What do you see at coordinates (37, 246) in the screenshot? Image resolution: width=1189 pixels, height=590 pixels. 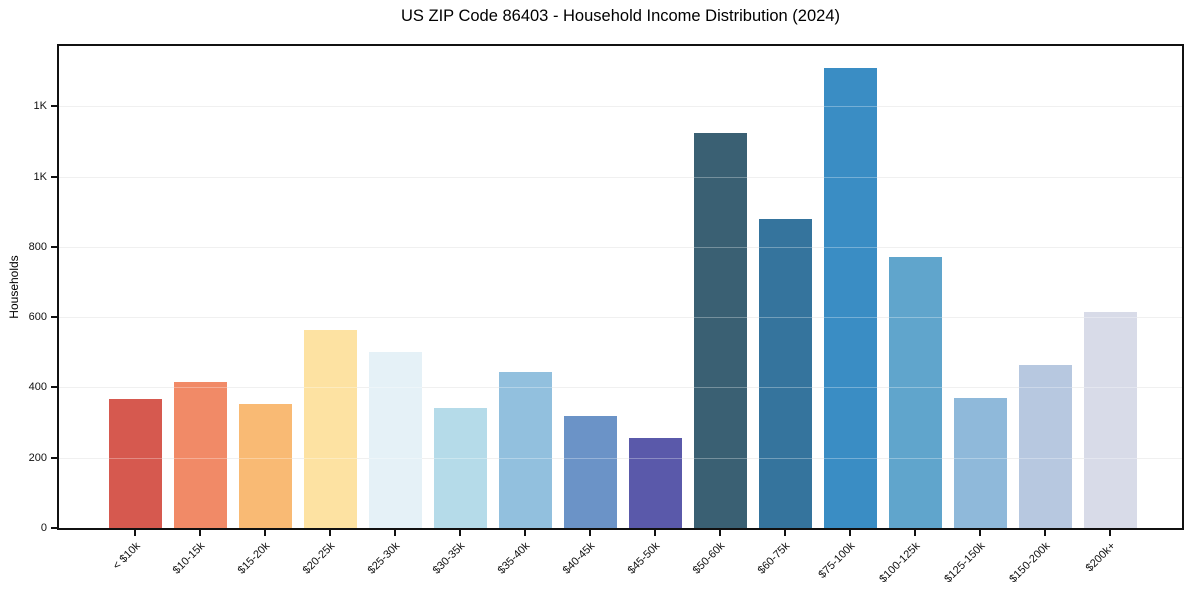 I see `y-tick-label: 800` at bounding box center [37, 246].